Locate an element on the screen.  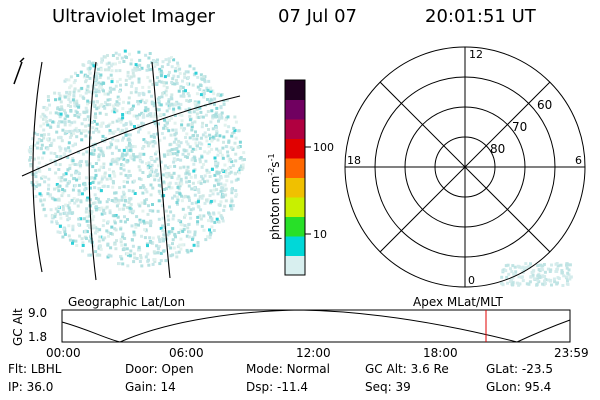
mlt-label-12: 12 is located at coordinates (476, 54).